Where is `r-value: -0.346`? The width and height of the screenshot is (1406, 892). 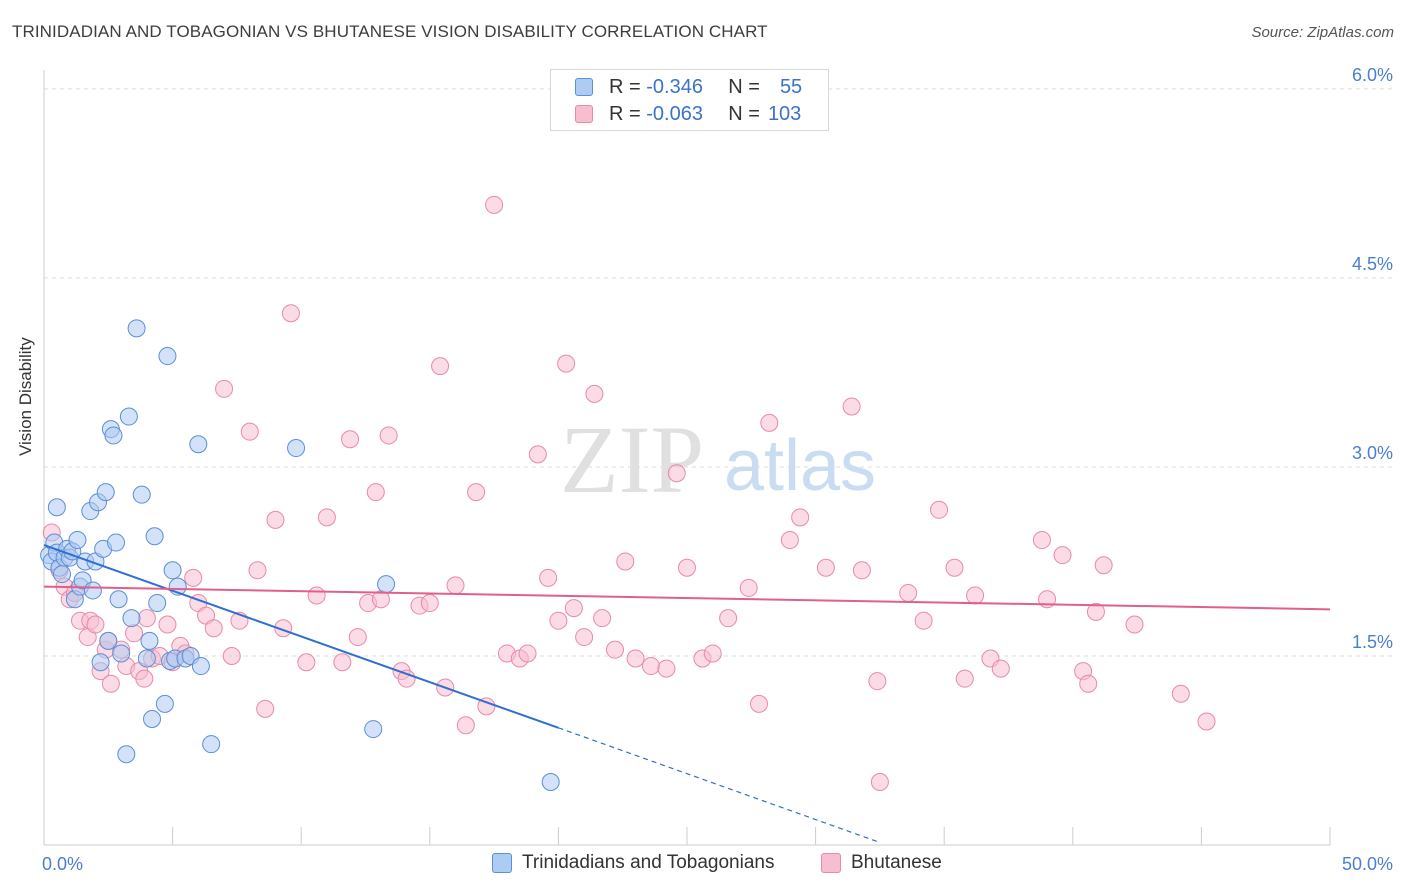 r-value: -0.346 is located at coordinates (674, 86).